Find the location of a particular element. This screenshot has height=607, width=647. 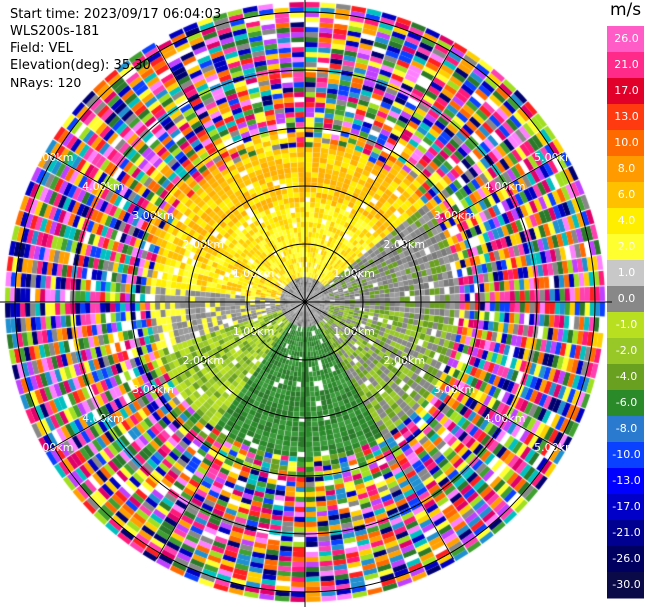

colorbar-tick-label: 10.0 is located at coordinates (626, 142).